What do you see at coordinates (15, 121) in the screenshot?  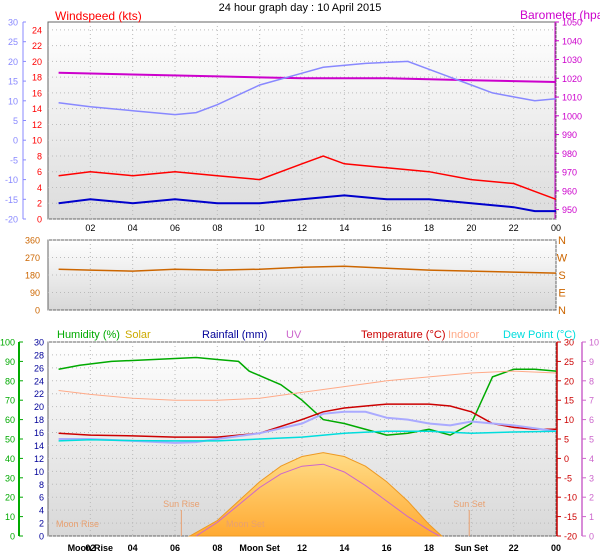 I see `top-outer-left-tick-label: 5` at bounding box center [15, 121].